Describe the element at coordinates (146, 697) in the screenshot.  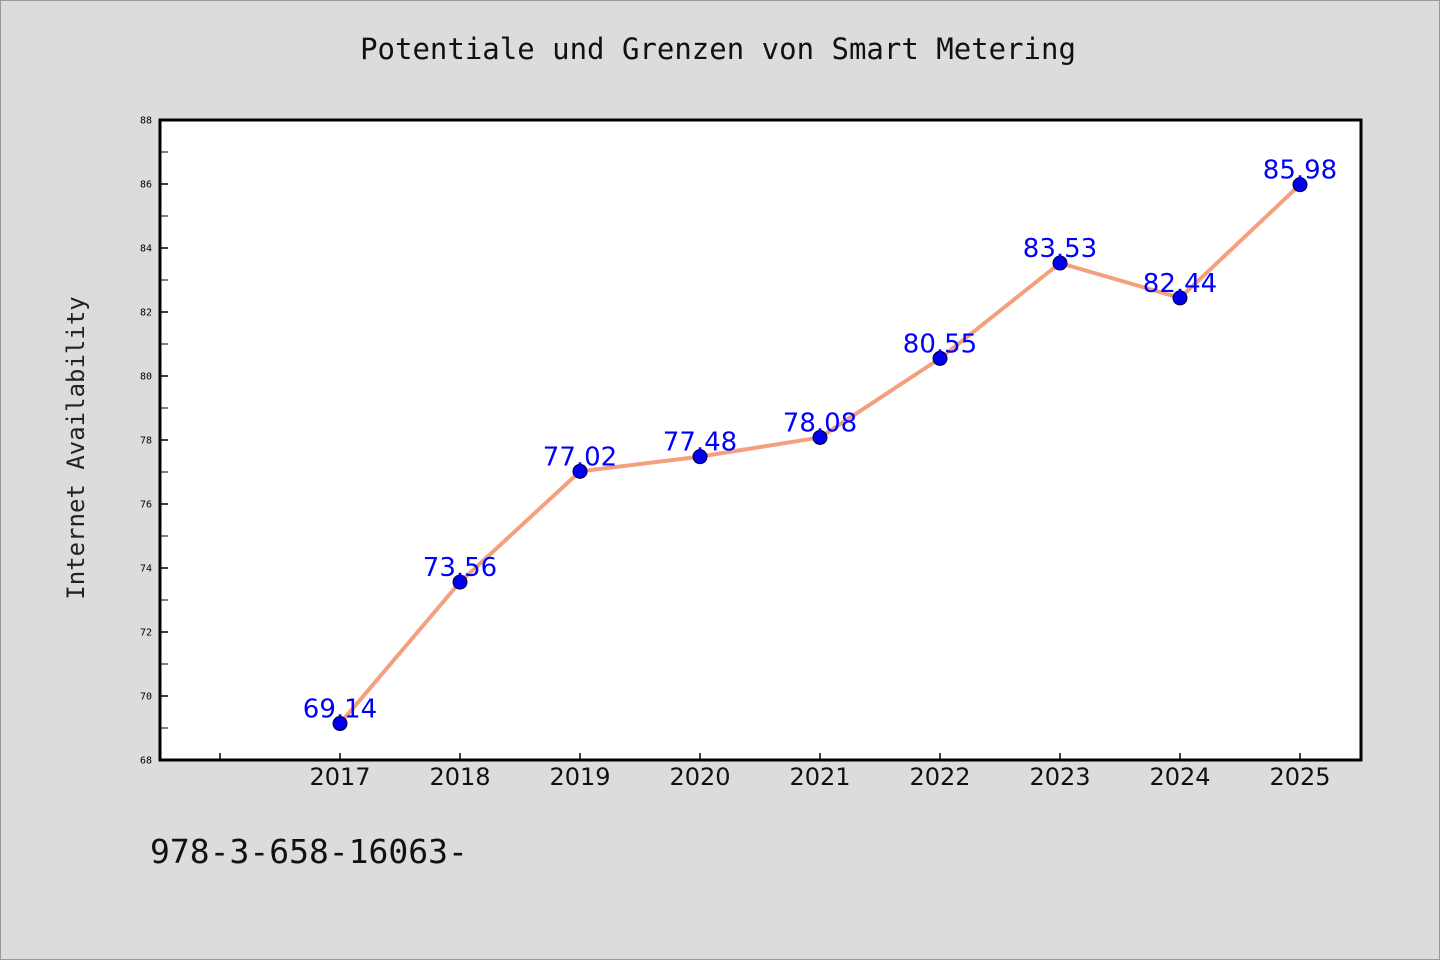
I see `y-tick-label: 70` at that location.